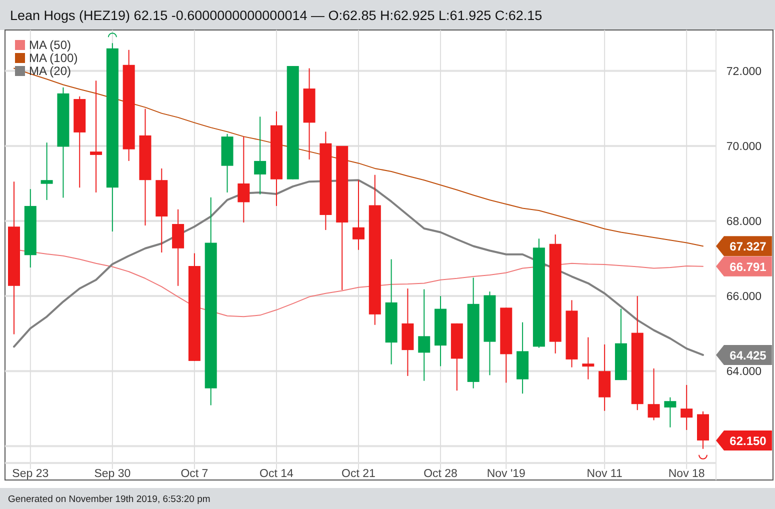 Image resolution: width=775 pixels, height=509 pixels. I want to click on legend-label: MA (100), so click(53, 58).